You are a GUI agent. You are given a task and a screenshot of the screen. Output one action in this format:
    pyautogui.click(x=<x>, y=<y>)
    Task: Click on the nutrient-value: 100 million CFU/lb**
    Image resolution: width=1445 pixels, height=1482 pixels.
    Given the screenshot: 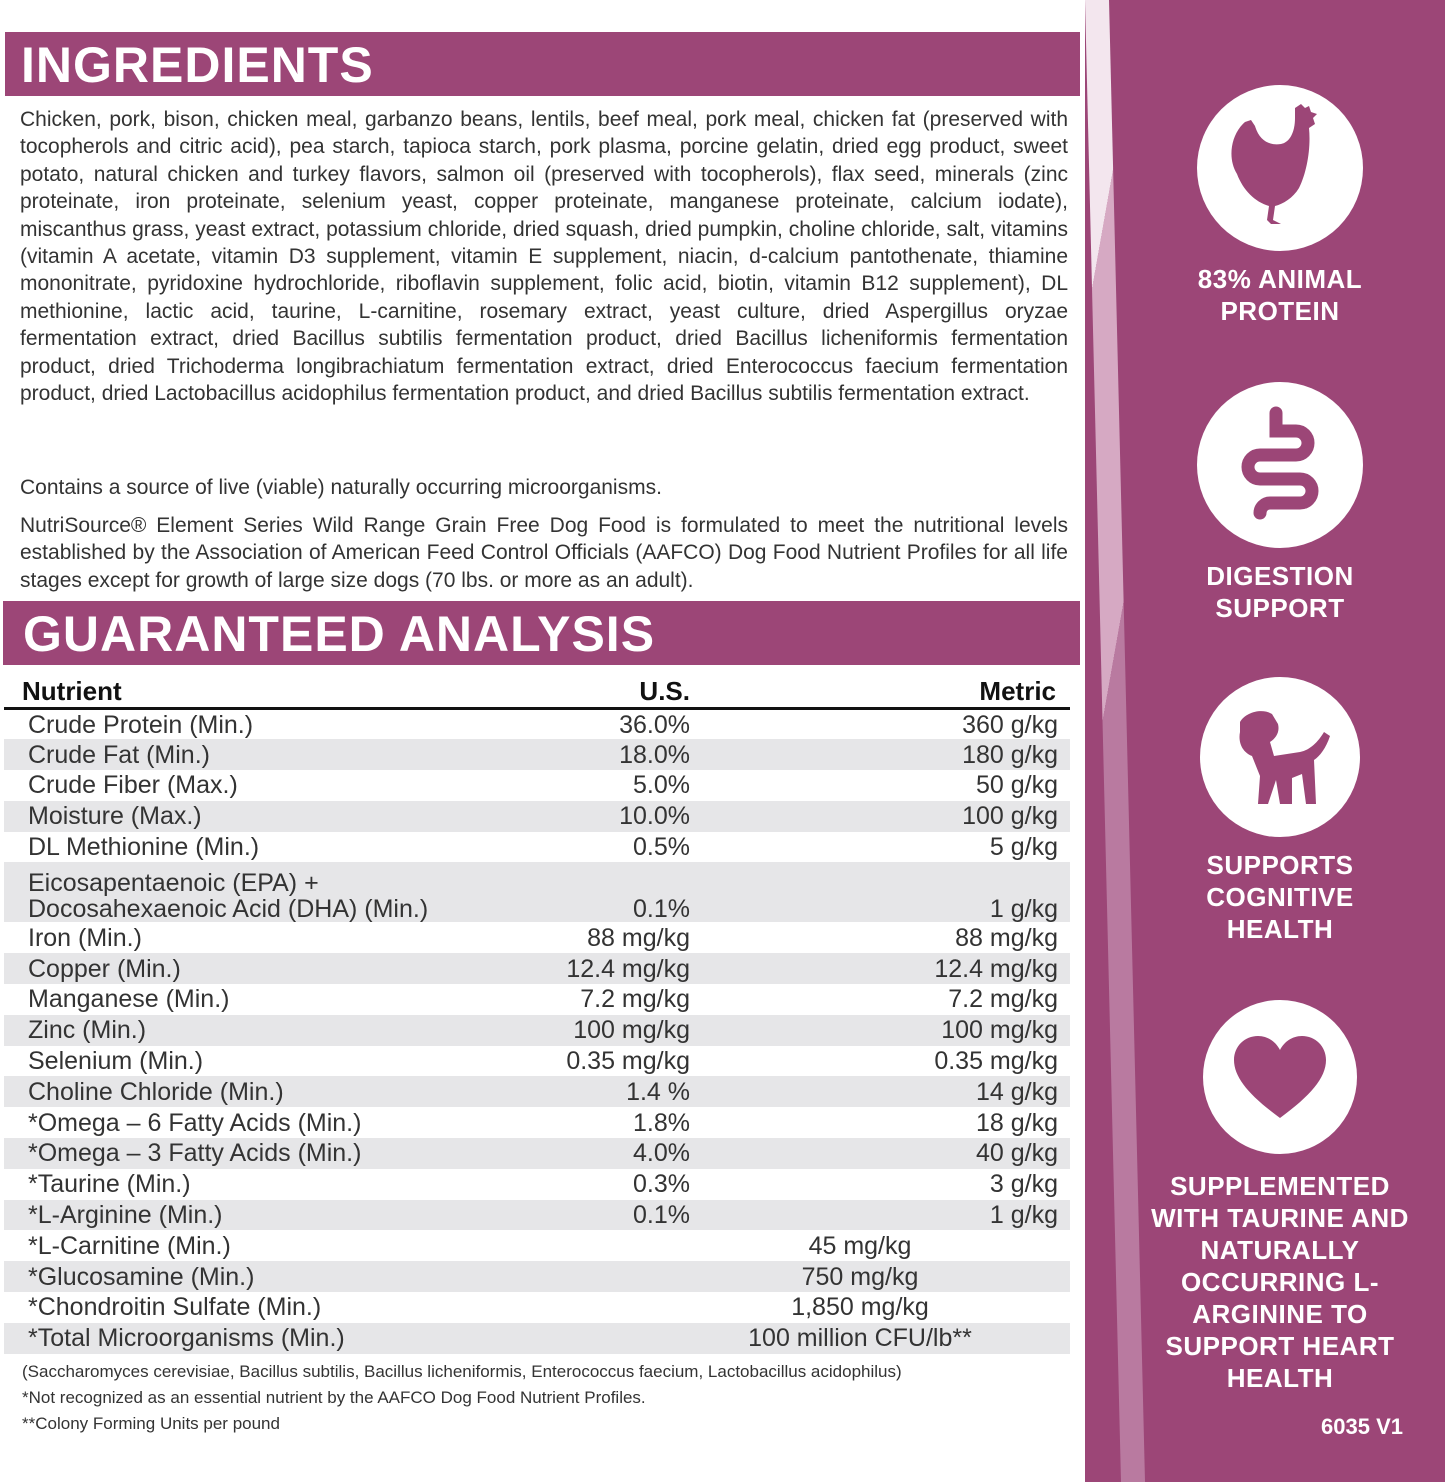 What is the action you would take?
    pyautogui.click(x=770, y=1338)
    